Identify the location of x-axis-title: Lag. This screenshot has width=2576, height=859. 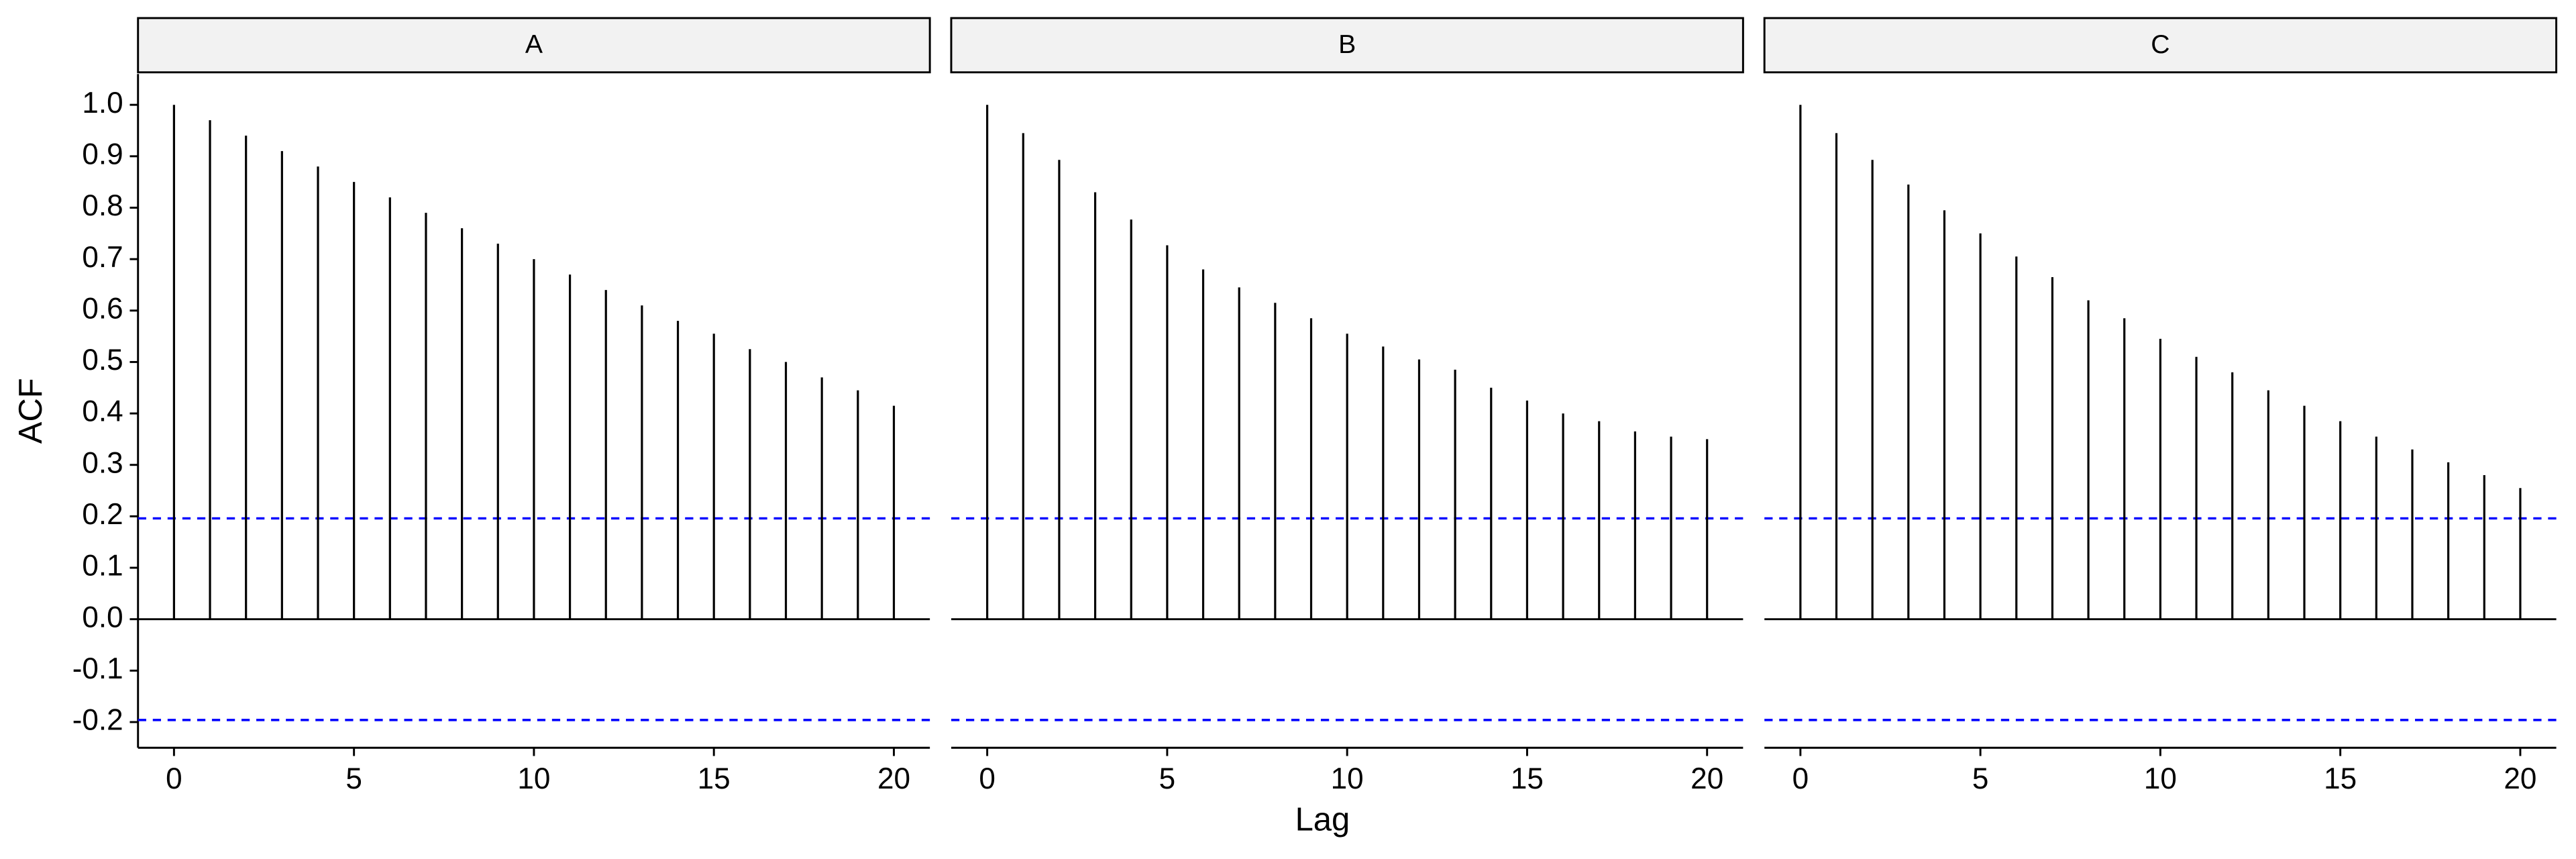
(1322, 819).